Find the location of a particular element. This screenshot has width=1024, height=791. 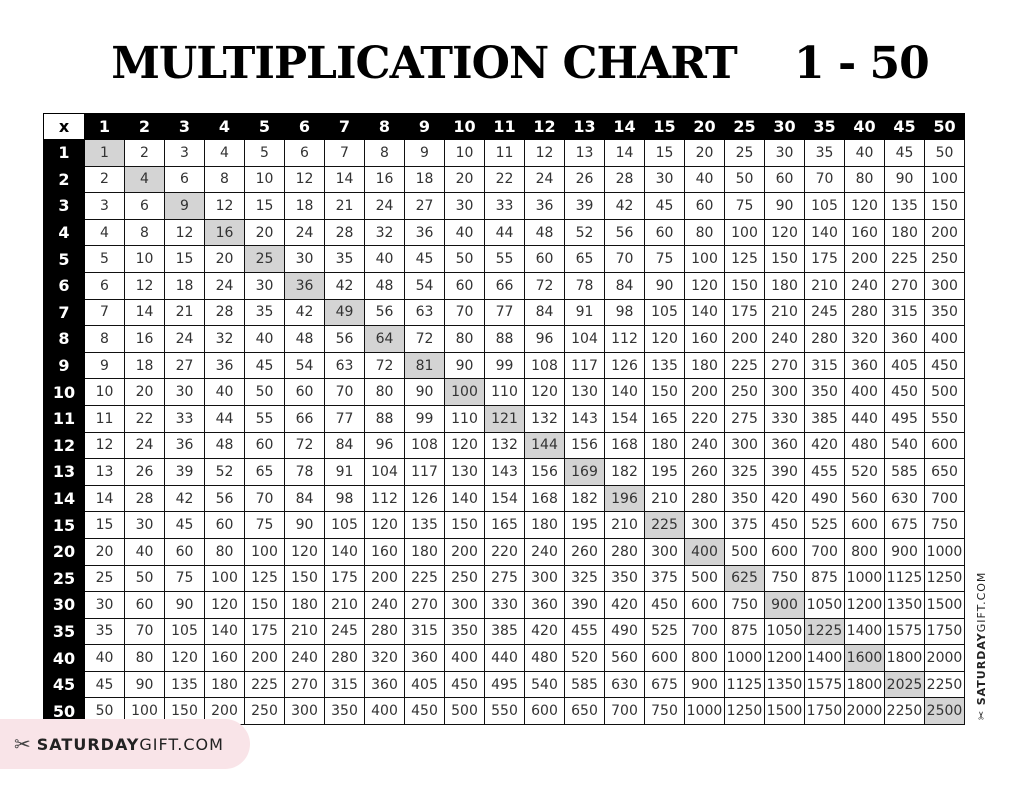

product-cell: 135 is located at coordinates (904, 206).